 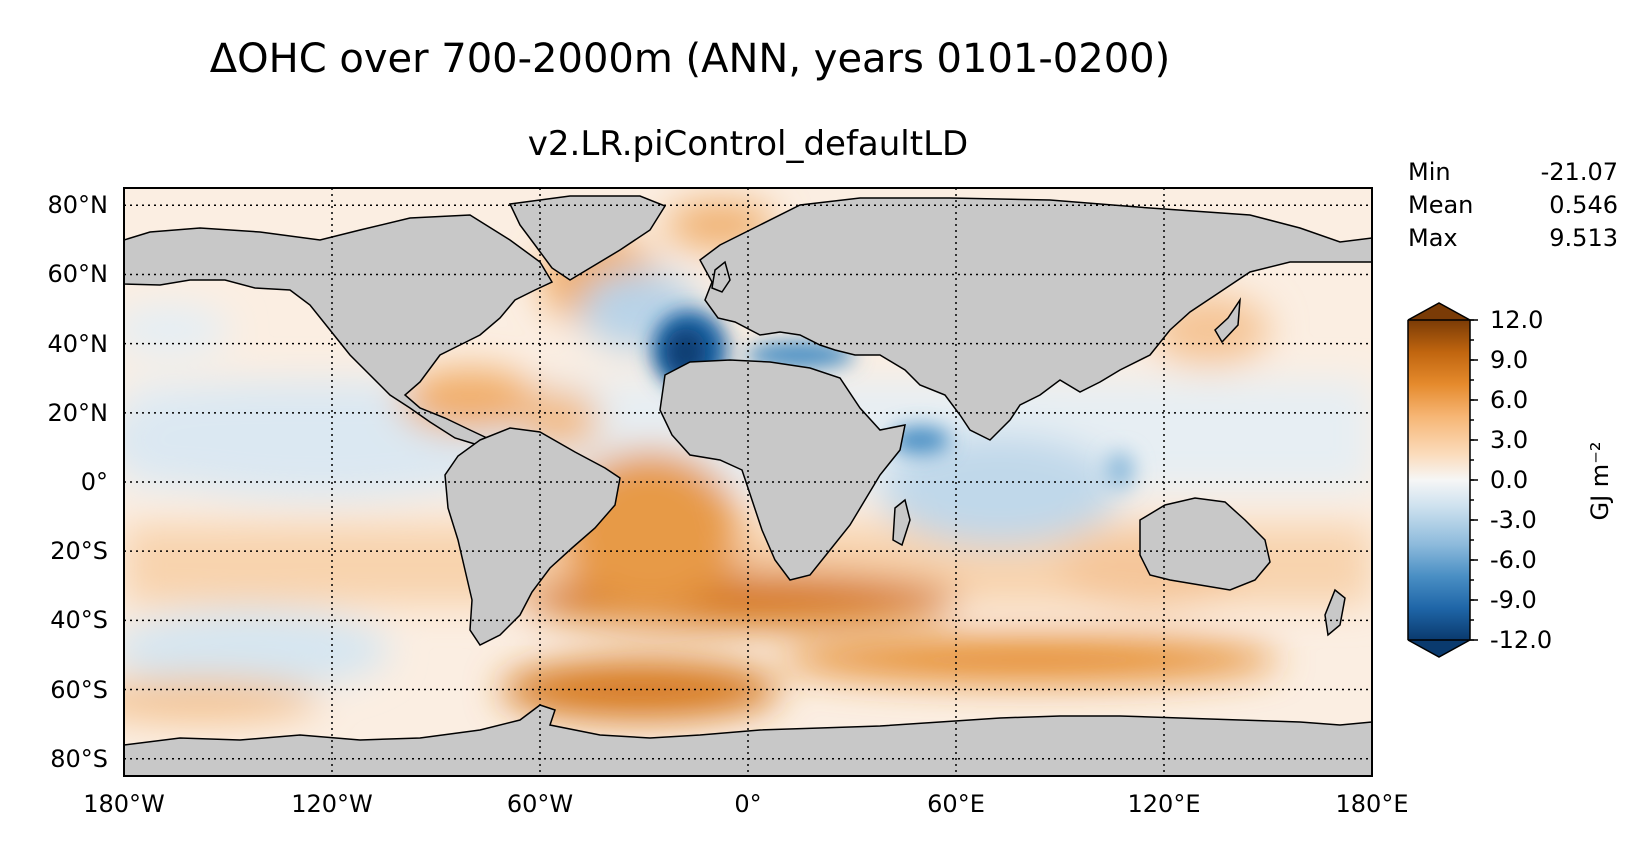 What do you see at coordinates (1030, 660) in the screenshot?
I see `field-antarctic-indian` at bounding box center [1030, 660].